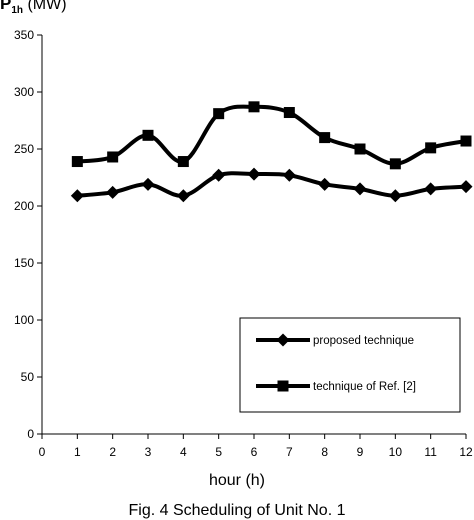 The image size is (474, 520). I want to click on y-tick-label: 100, so click(24, 320).